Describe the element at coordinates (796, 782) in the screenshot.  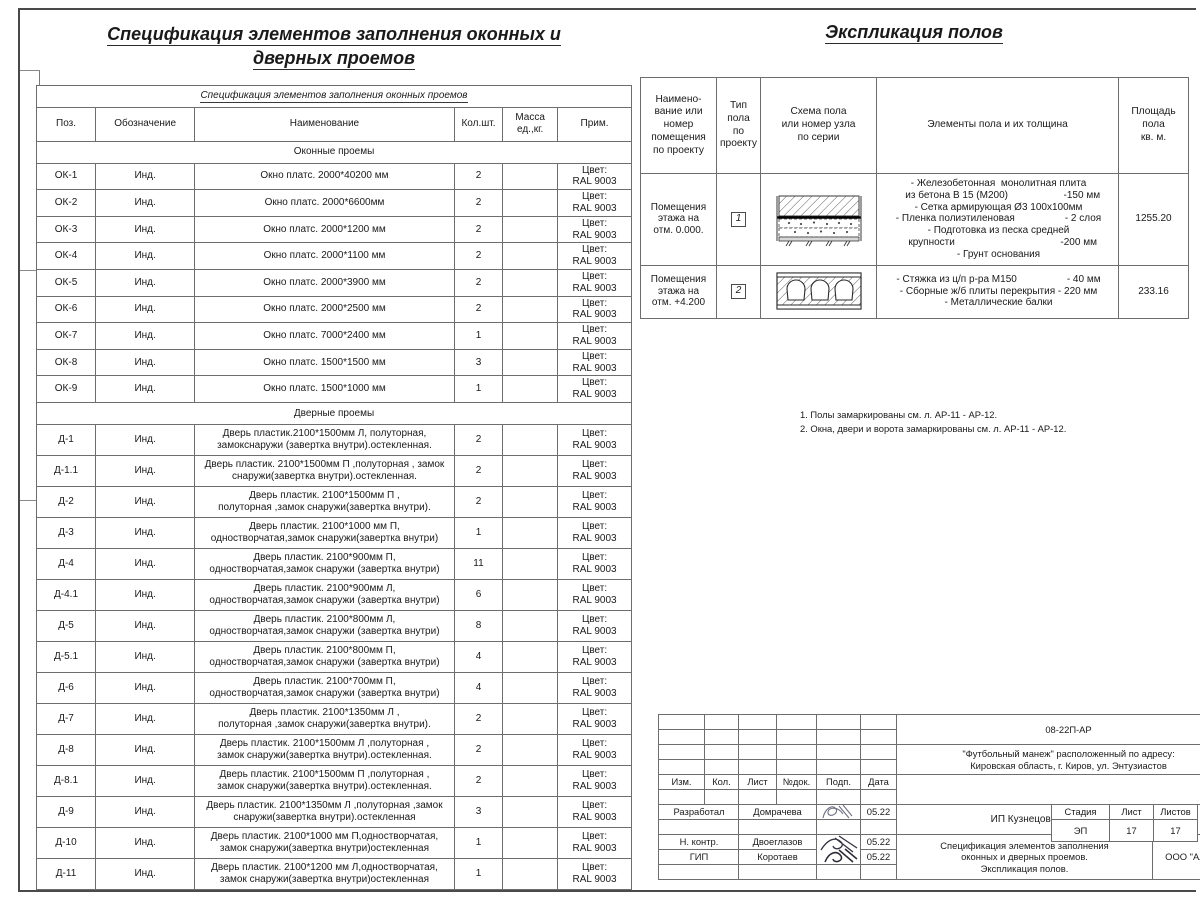
I see `stamp-label-ndok: №док.` at that location.